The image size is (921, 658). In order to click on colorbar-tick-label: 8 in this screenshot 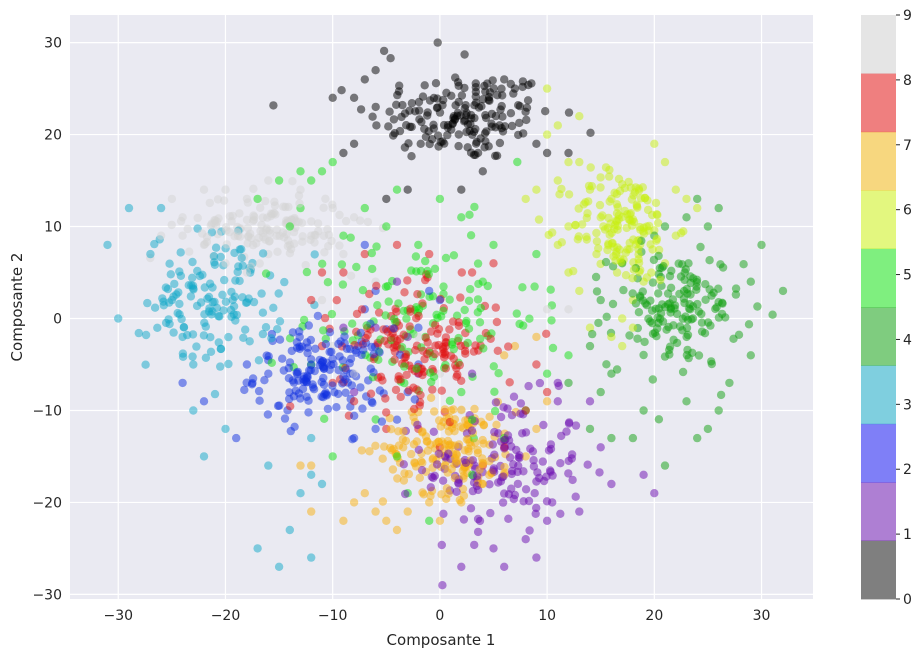, I will do `click(907, 81)`.